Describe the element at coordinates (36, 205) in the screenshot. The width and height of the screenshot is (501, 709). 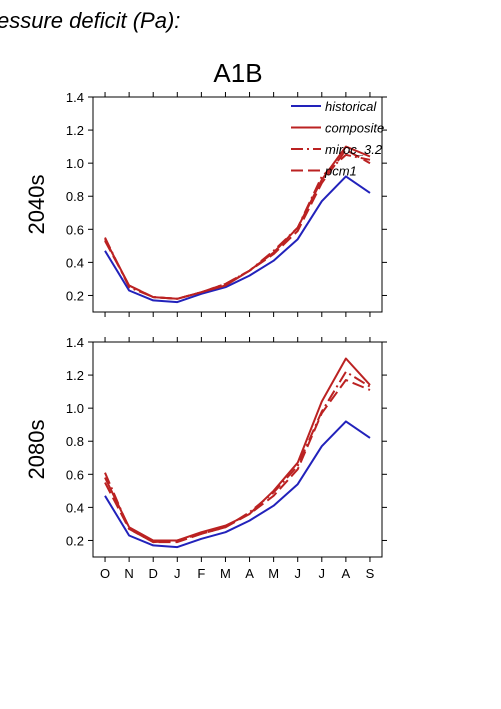
I see `y-axis-label: 2040s` at that location.